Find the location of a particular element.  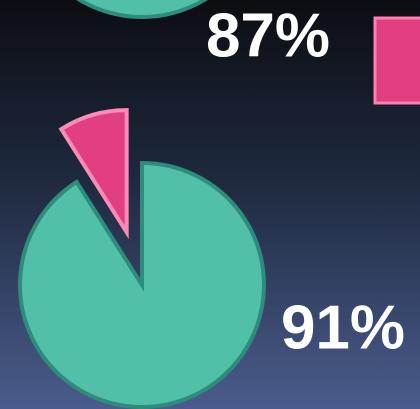

value-label: 87% is located at coordinates (268, 35).